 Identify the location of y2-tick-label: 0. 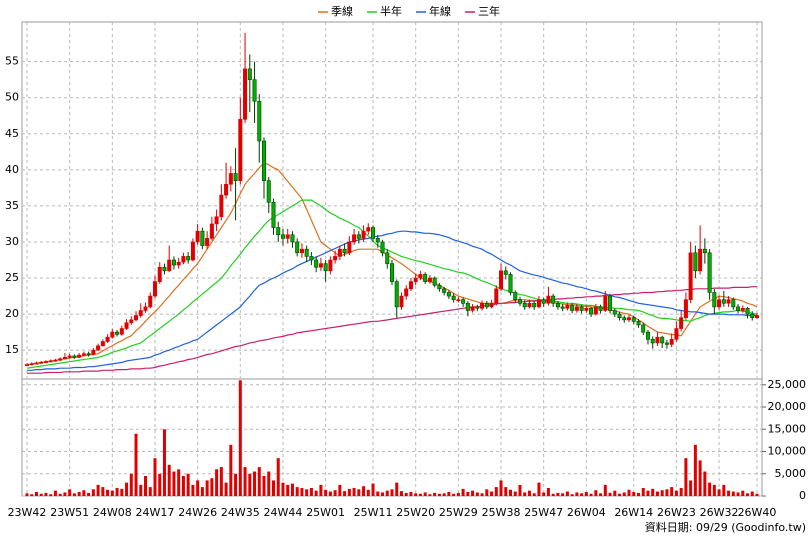
(802, 495).